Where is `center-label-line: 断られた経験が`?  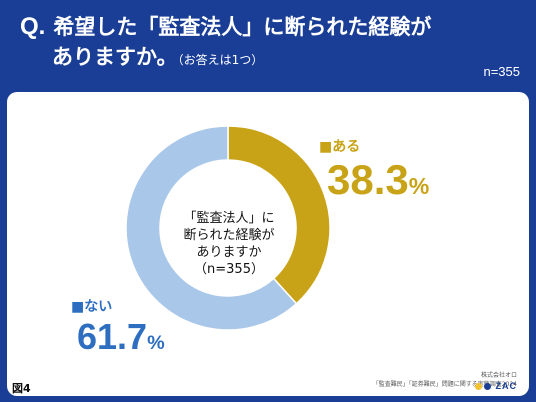 center-label-line: 断られた経験が is located at coordinates (229, 235).